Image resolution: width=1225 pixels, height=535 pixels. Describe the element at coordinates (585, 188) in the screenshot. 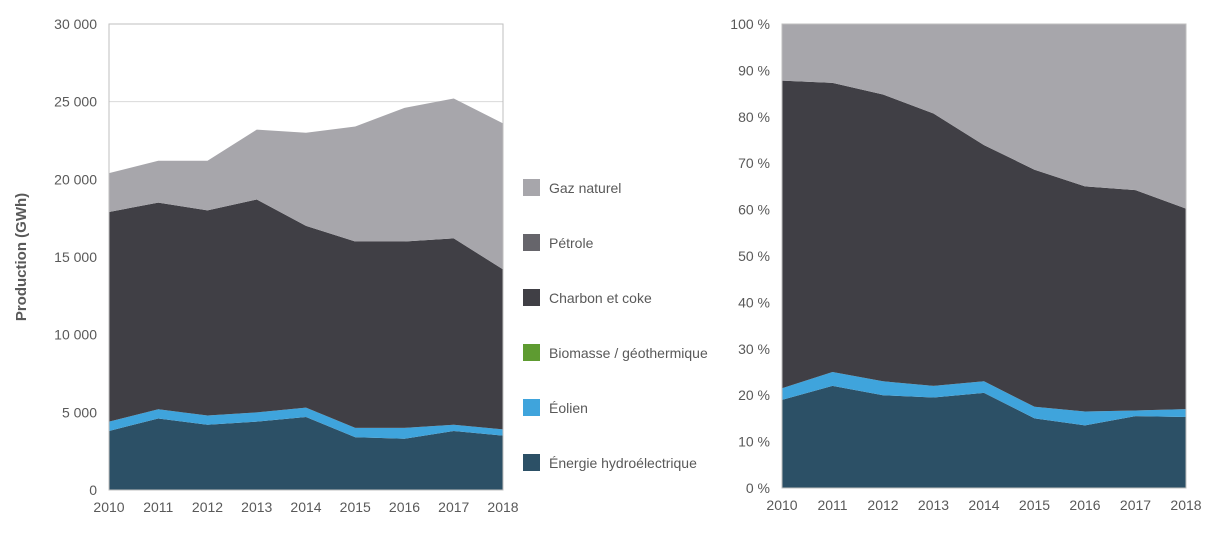

I see `legend-label: Gaz naturel` at that location.